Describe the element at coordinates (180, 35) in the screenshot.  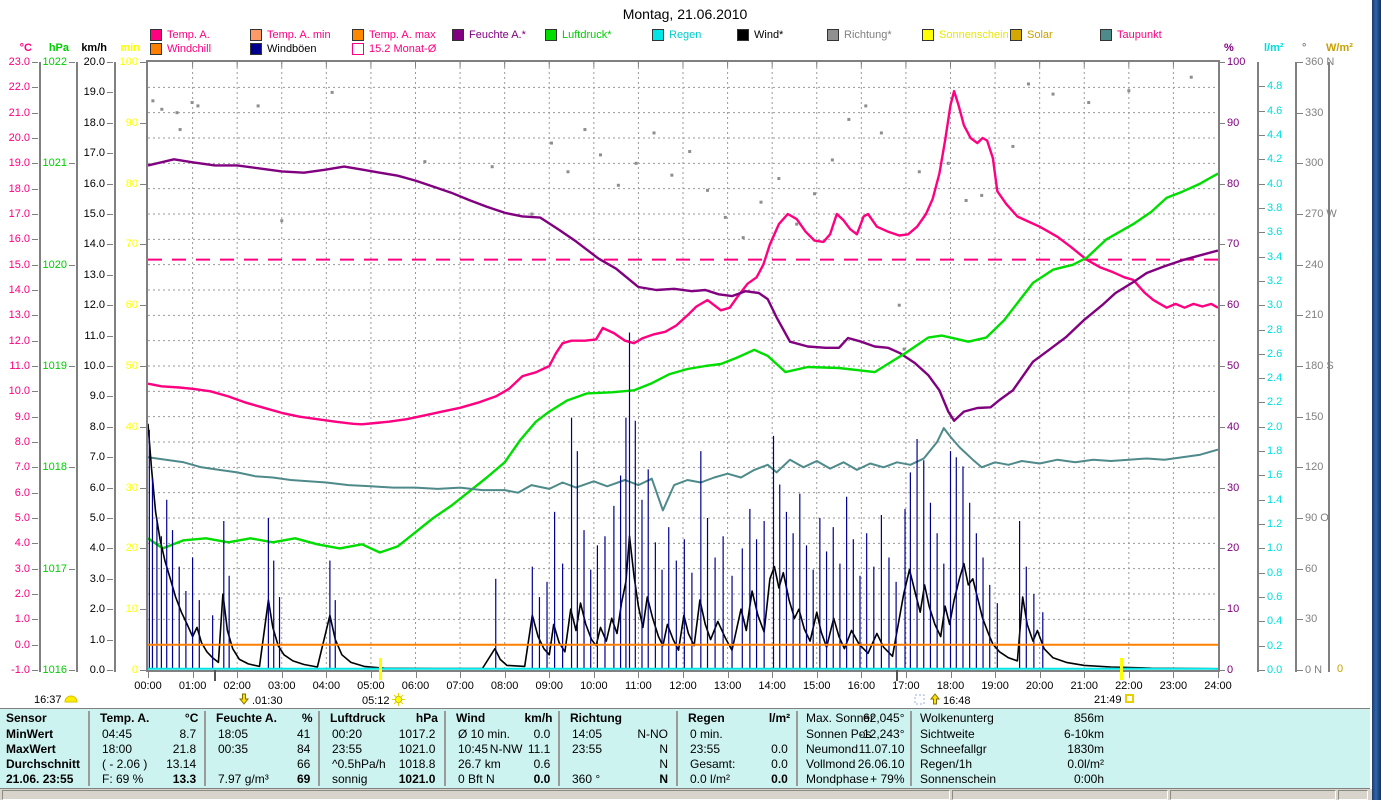
I see `legend-item-temp-a: Temp. A.` at that location.